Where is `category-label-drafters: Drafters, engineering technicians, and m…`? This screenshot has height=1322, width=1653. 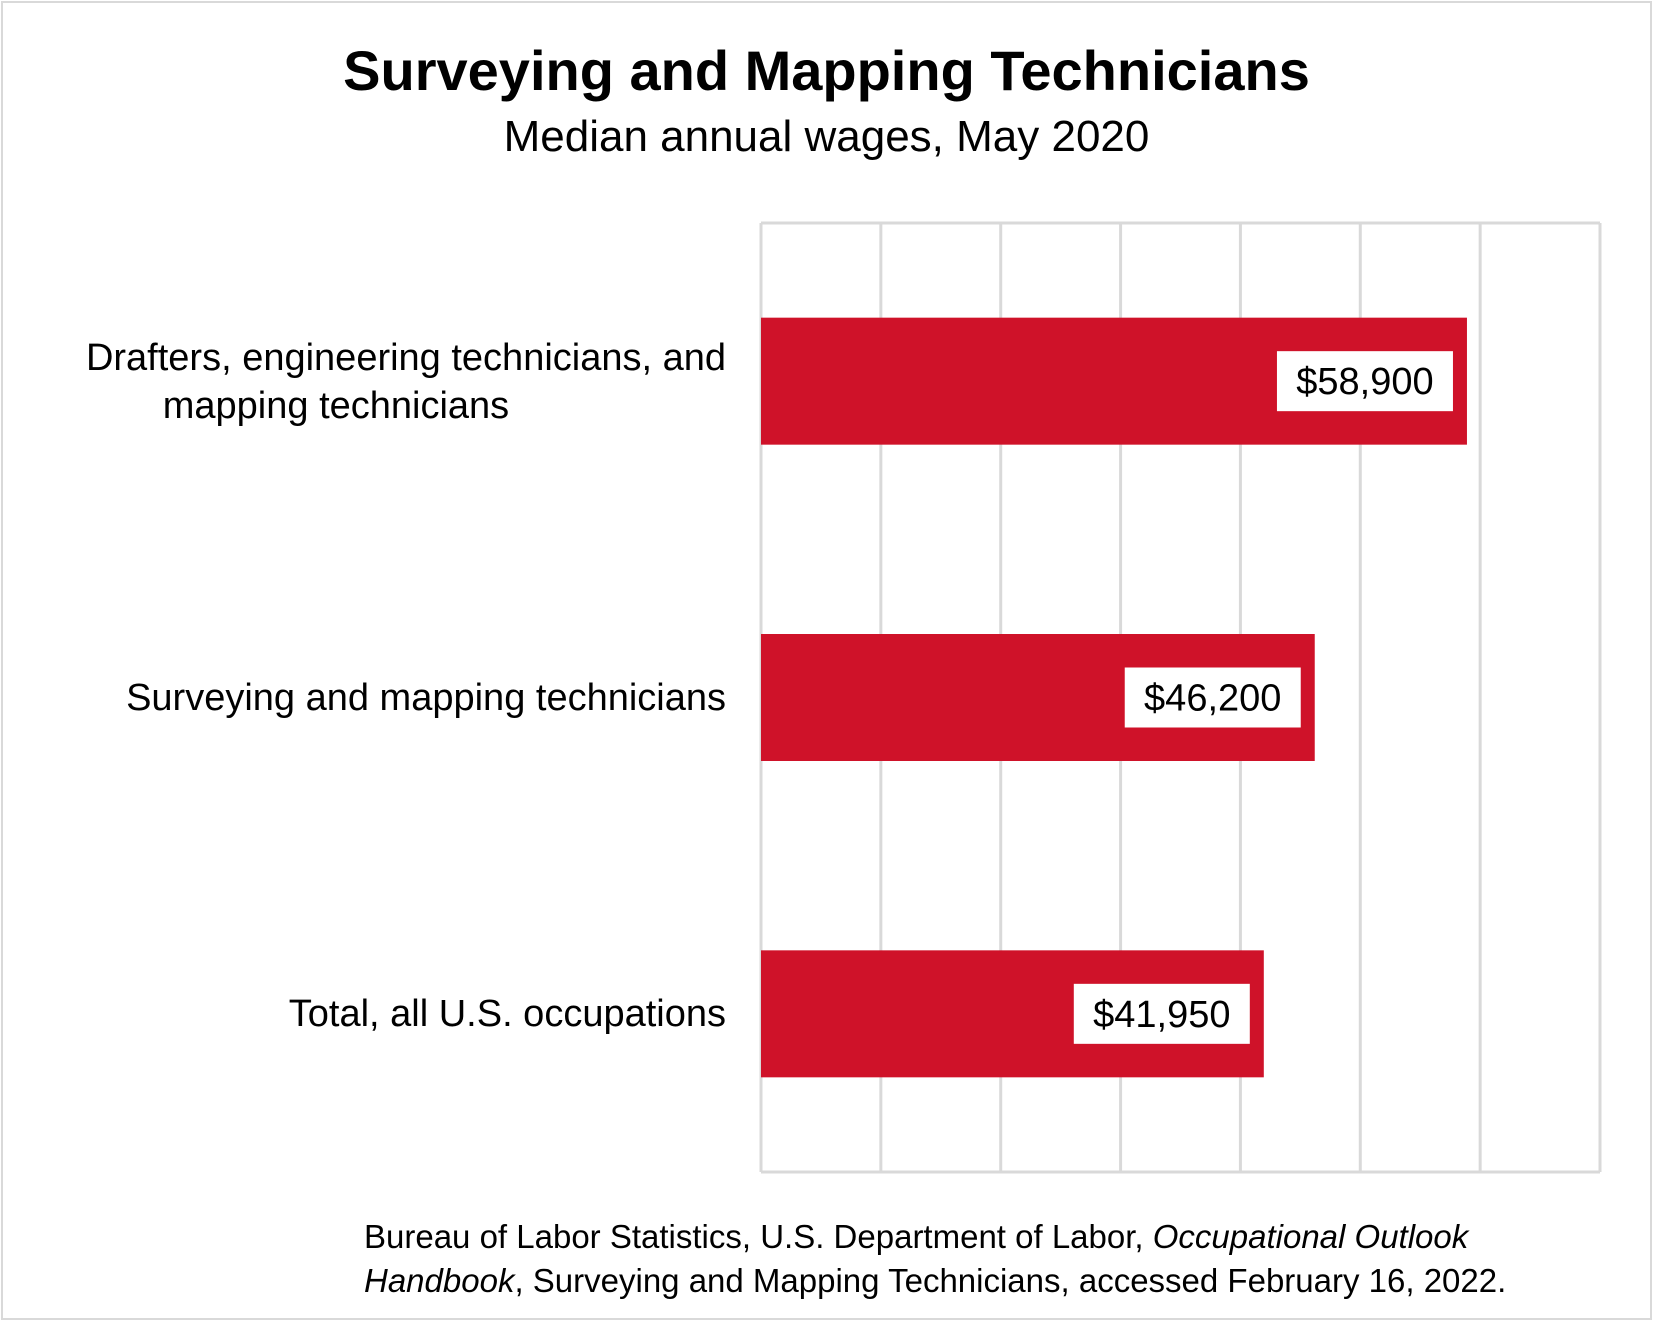 category-label-drafters: Drafters, engineering technicians, and m… is located at coordinates (406, 382).